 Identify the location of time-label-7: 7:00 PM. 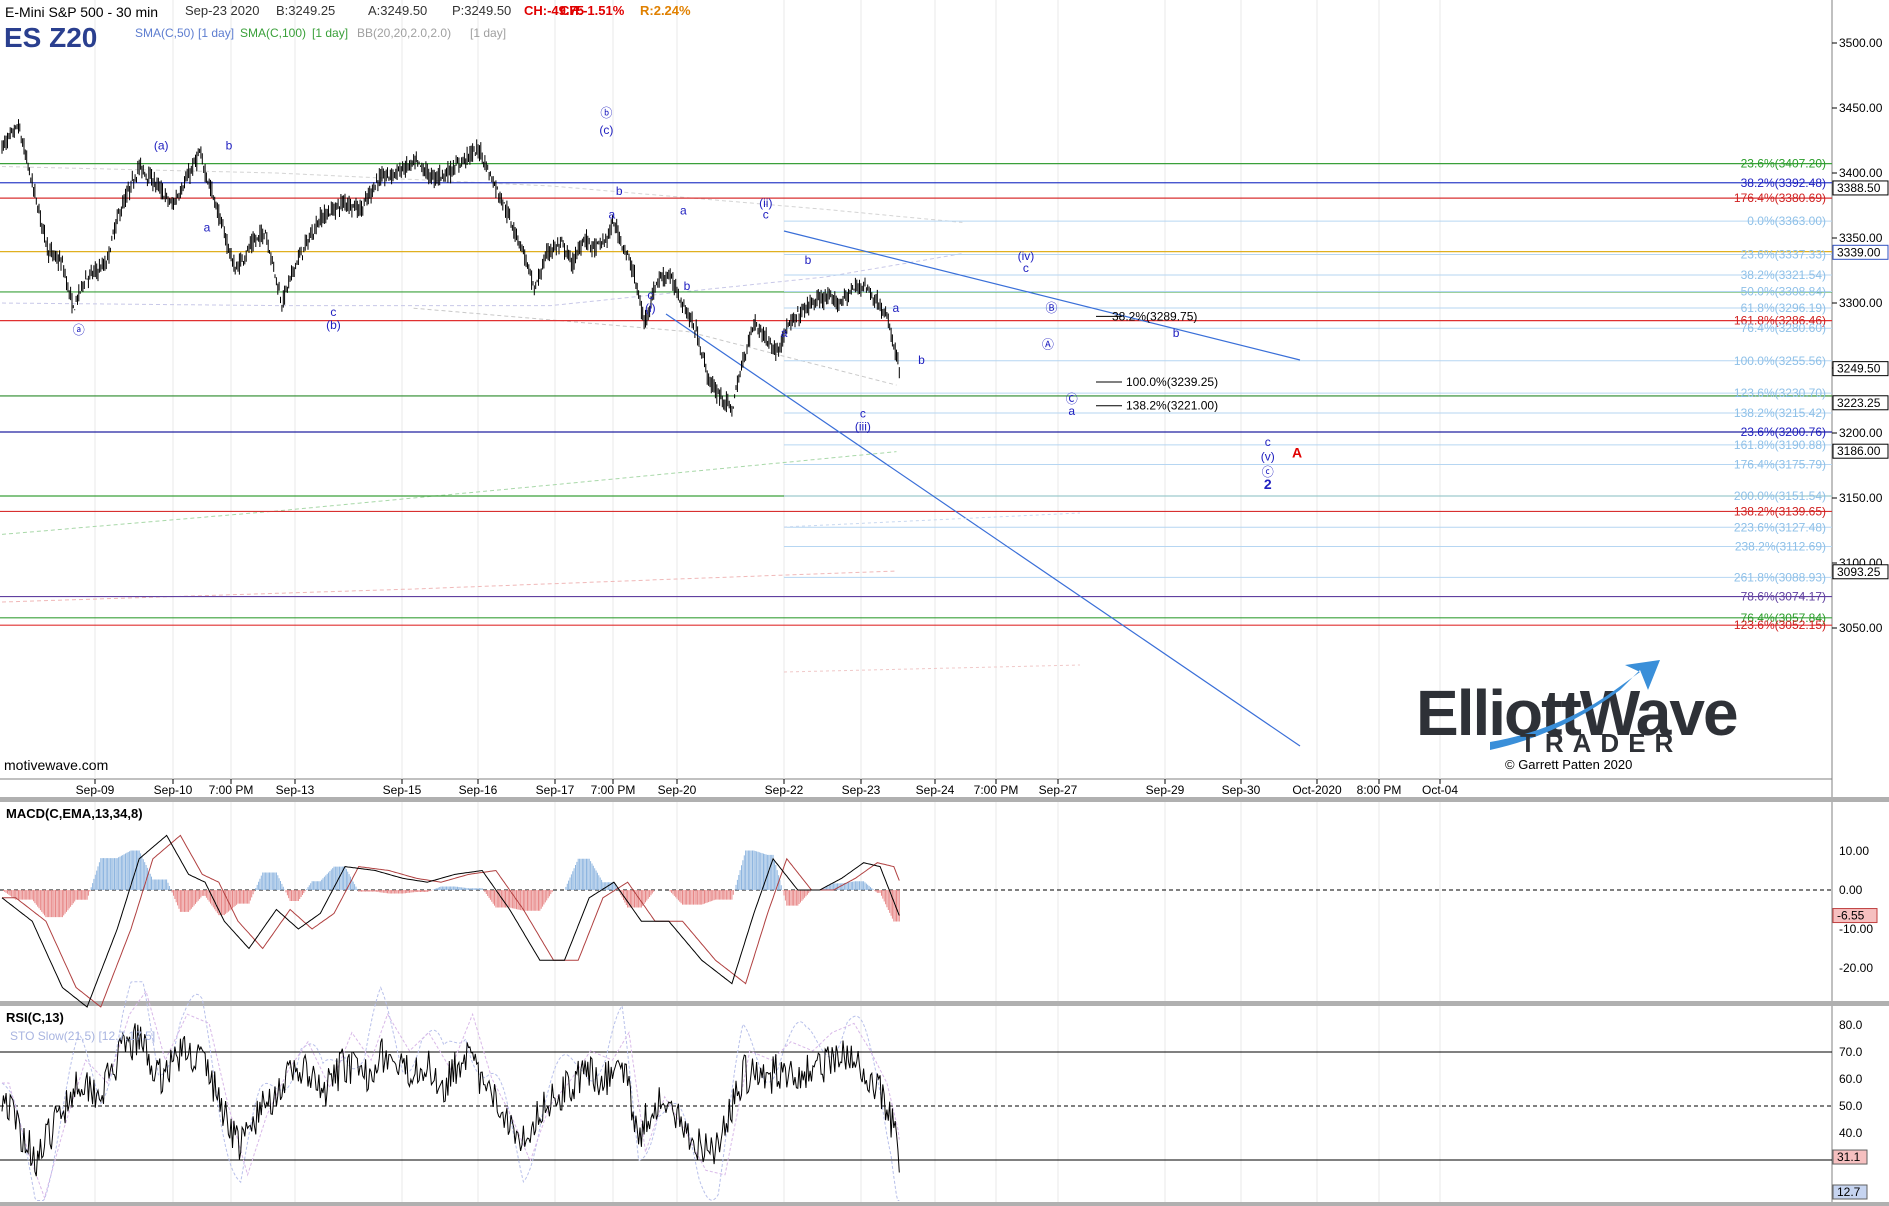
(613, 790).